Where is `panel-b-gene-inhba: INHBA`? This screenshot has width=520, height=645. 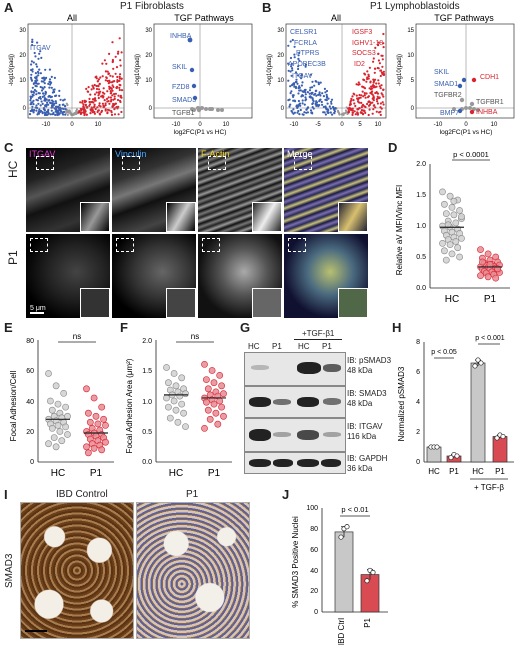 panel-b-gene-inhba: INHBA is located at coordinates (487, 112).